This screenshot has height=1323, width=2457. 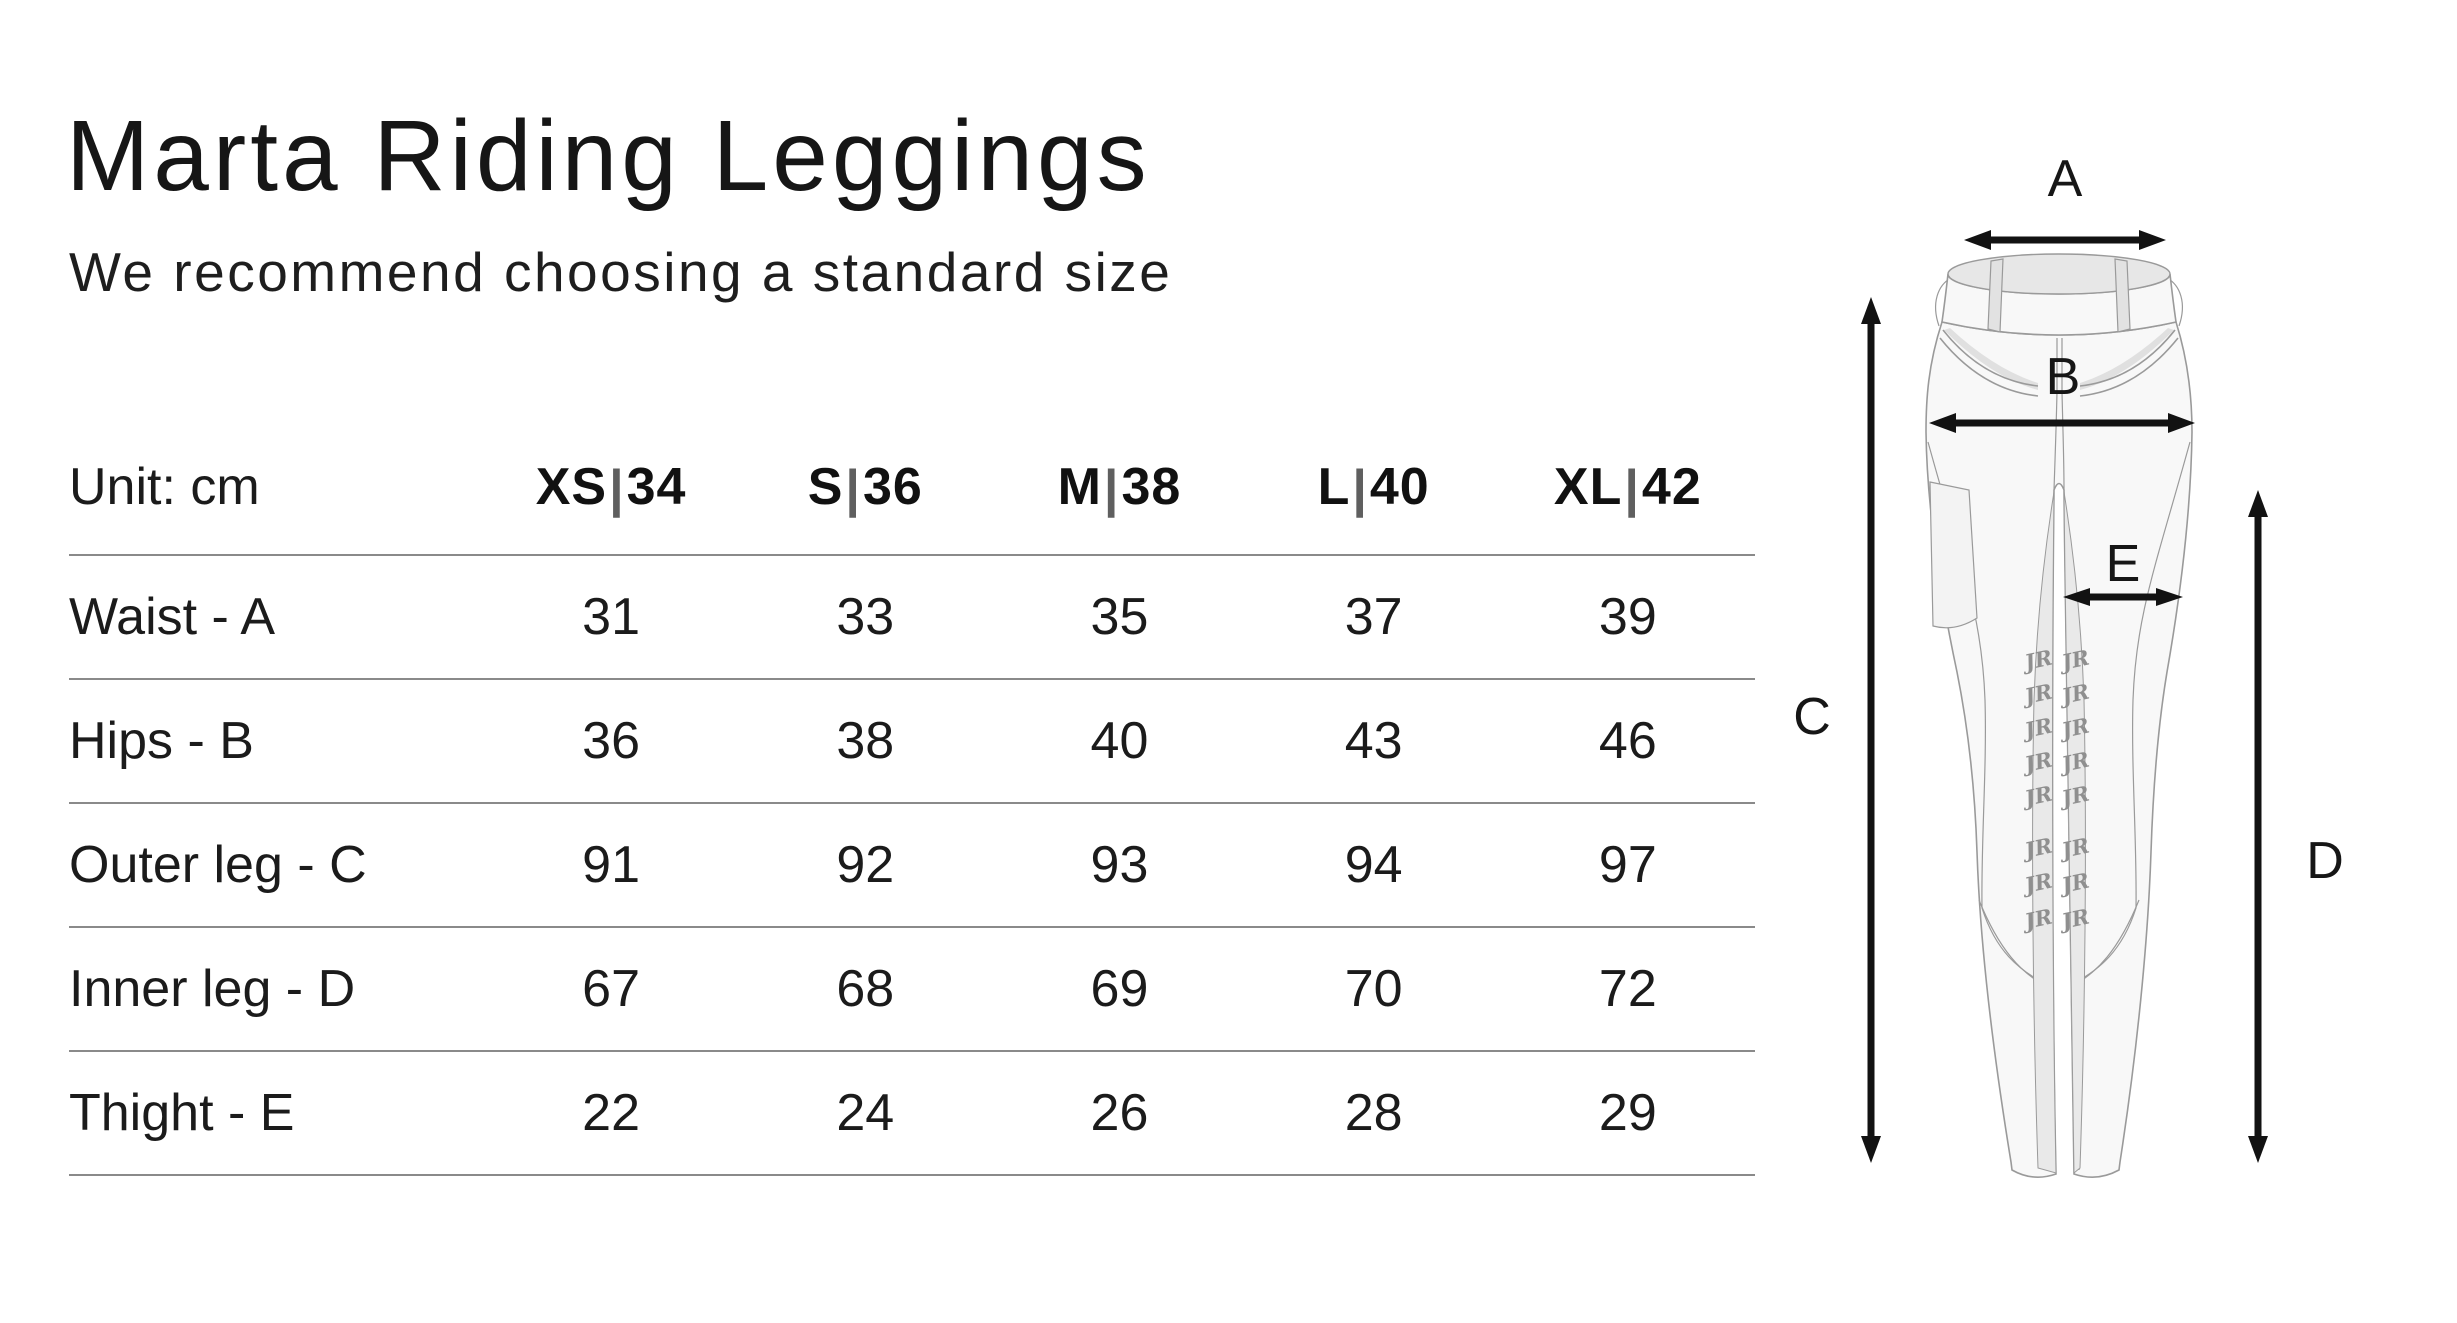 I want to click on size-value: 68, so click(x=865, y=989).